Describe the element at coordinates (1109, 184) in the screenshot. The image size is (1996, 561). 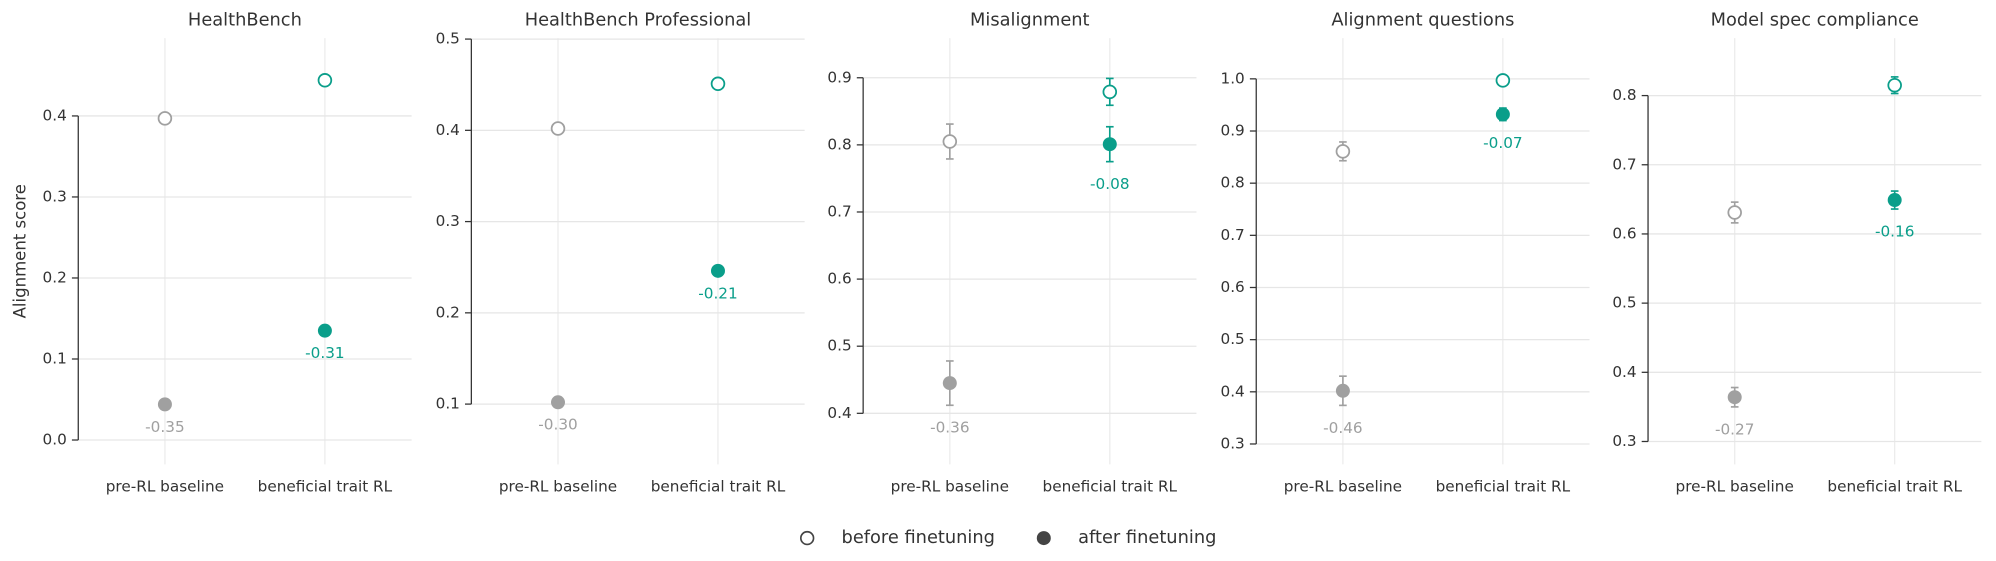
I see `difference-label: -0.08` at that location.